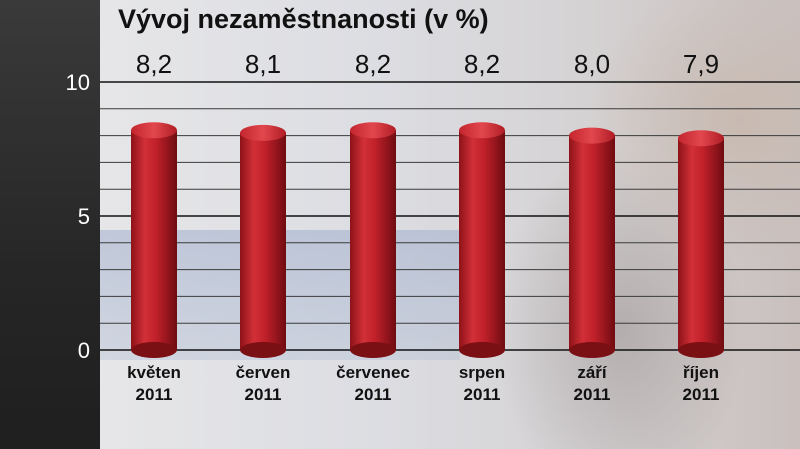 This screenshot has width=800, height=449. I want to click on category-label-month: září, so click(592, 372).